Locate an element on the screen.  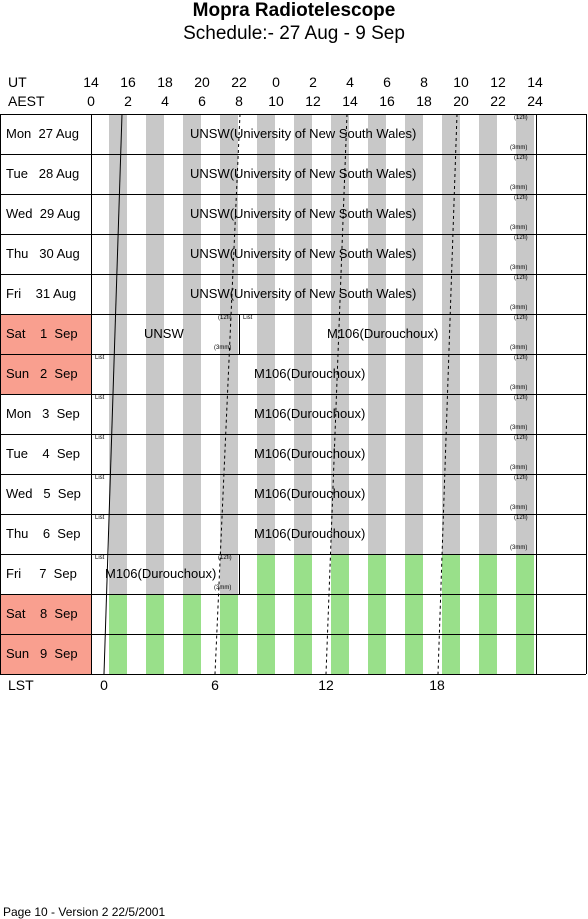
ut-hour-label: 20 is located at coordinates (202, 82).